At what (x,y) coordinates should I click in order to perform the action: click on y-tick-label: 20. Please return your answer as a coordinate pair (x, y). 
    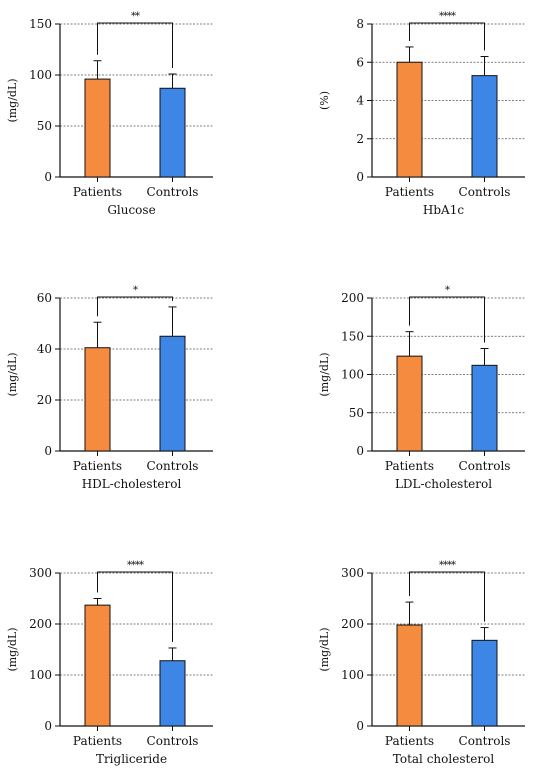
    Looking at the image, I should click on (44, 400).